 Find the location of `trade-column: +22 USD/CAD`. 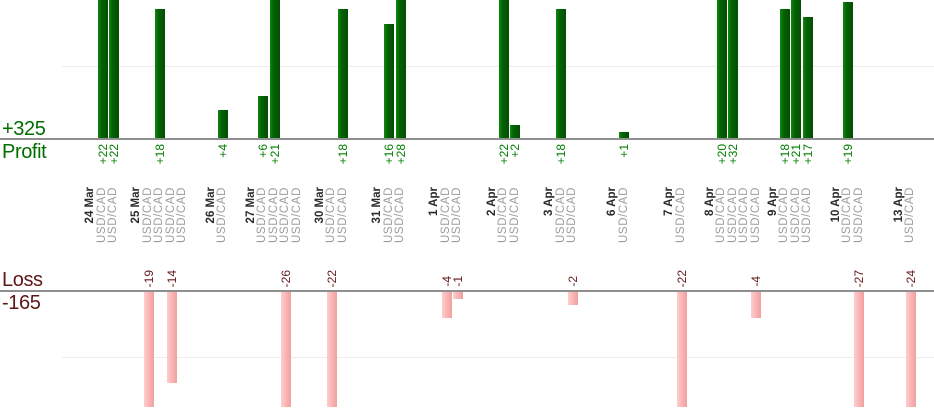

trade-column: +22 USD/CAD is located at coordinates (504, 210).